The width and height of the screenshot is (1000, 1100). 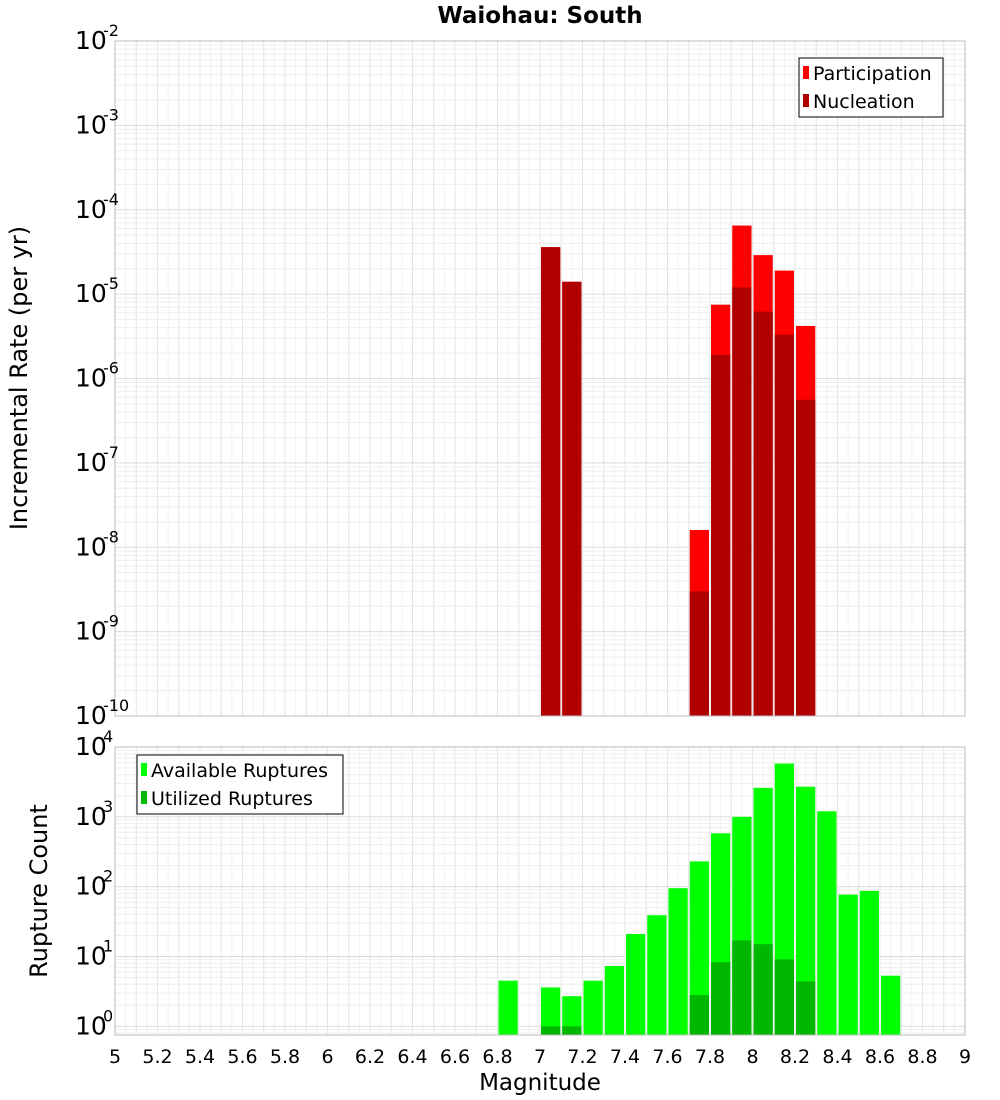 I want to click on count-legend: Available Ruptures Utilized Ruptures, so click(x=240, y=784).